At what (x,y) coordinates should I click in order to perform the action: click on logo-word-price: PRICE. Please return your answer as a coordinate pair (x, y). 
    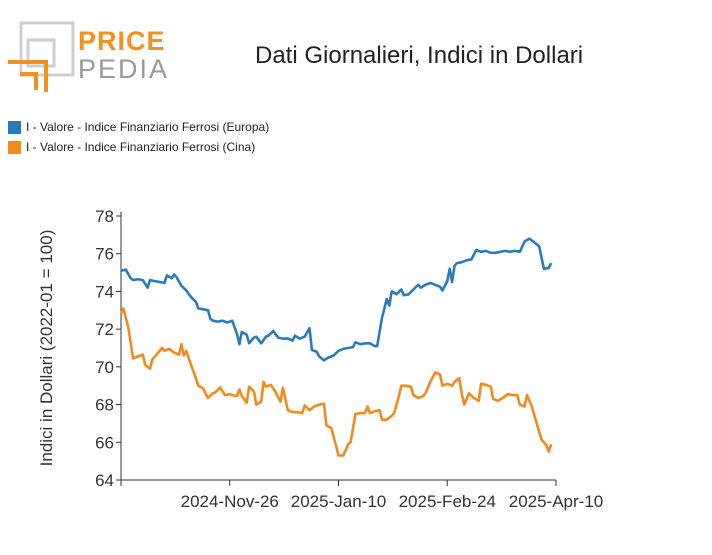
    Looking at the image, I should click on (122, 41).